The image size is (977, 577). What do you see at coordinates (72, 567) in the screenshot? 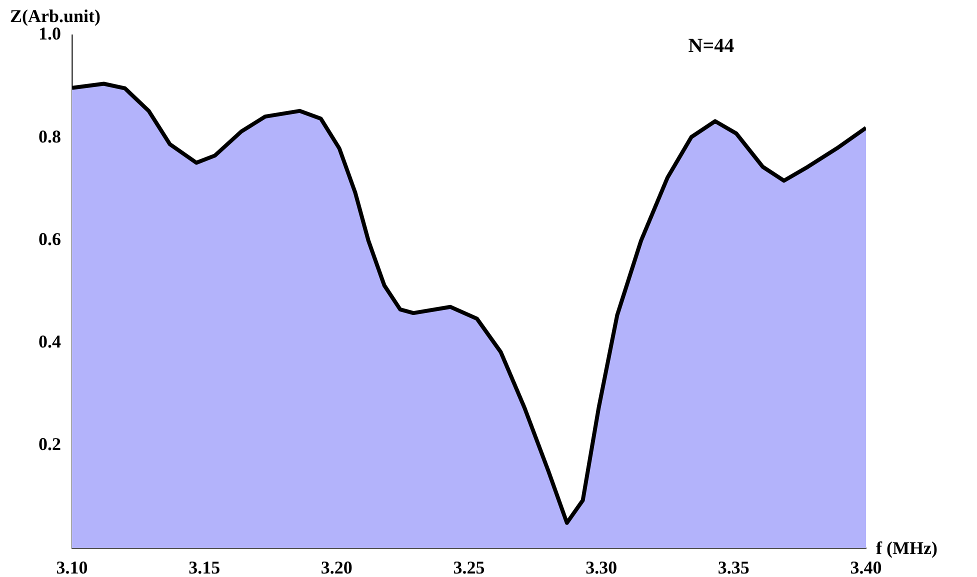
I see `x-tick-label: 3.10` at bounding box center [72, 567].